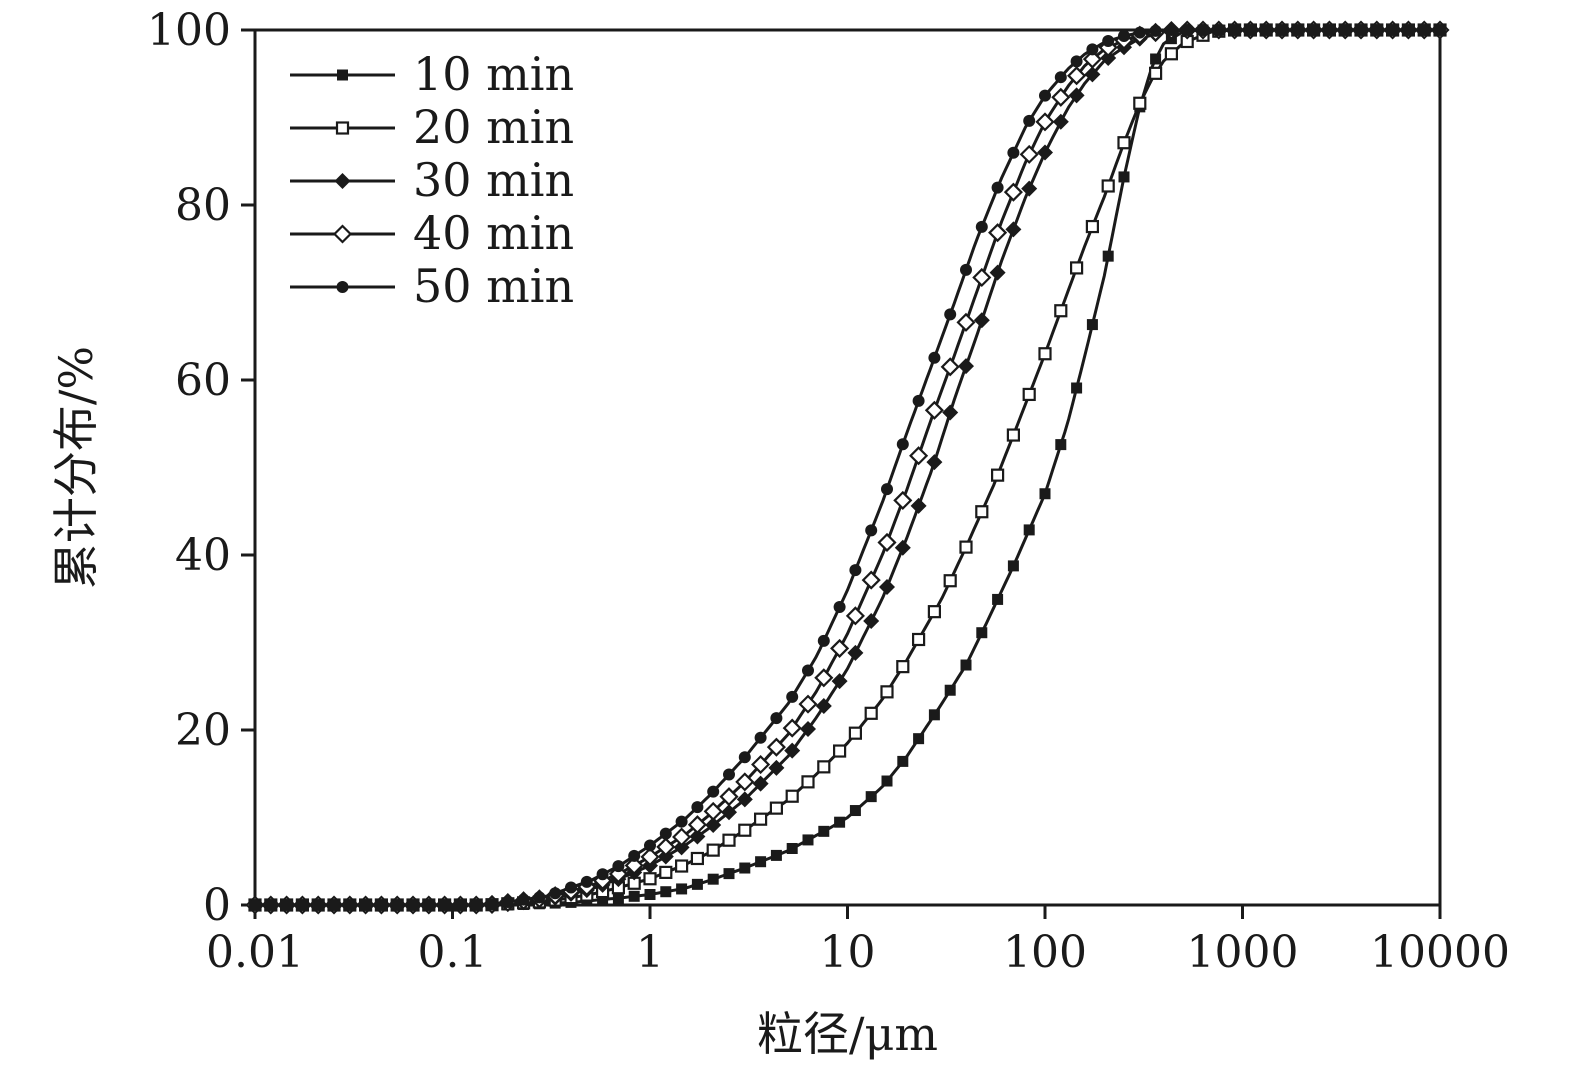 This screenshot has width=1575, height=1085. Describe the element at coordinates (493, 127) in the screenshot. I see `legend-label: 20 min` at that location.